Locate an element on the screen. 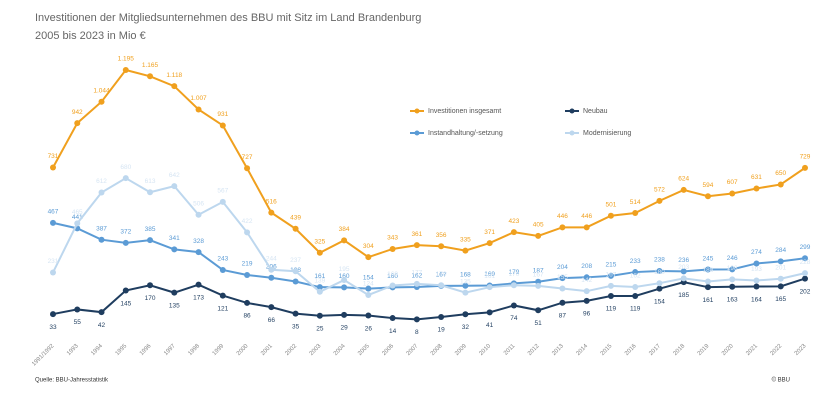  data-label: 29 is located at coordinates (344, 328).